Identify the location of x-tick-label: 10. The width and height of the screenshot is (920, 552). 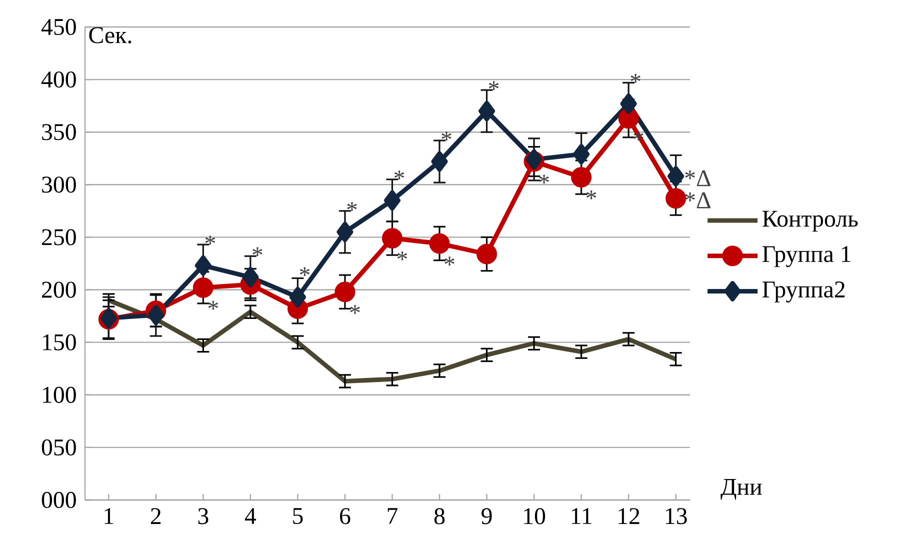
(535, 516).